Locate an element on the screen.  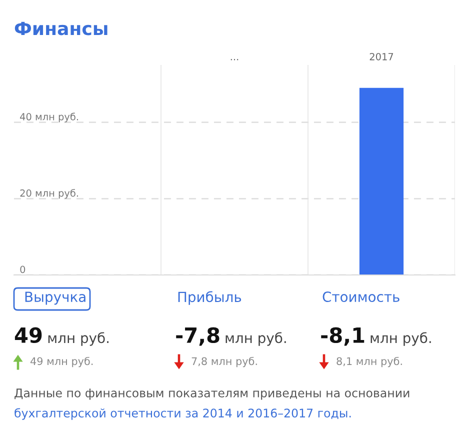
y-tick-label: 0 is located at coordinates (23, 270).